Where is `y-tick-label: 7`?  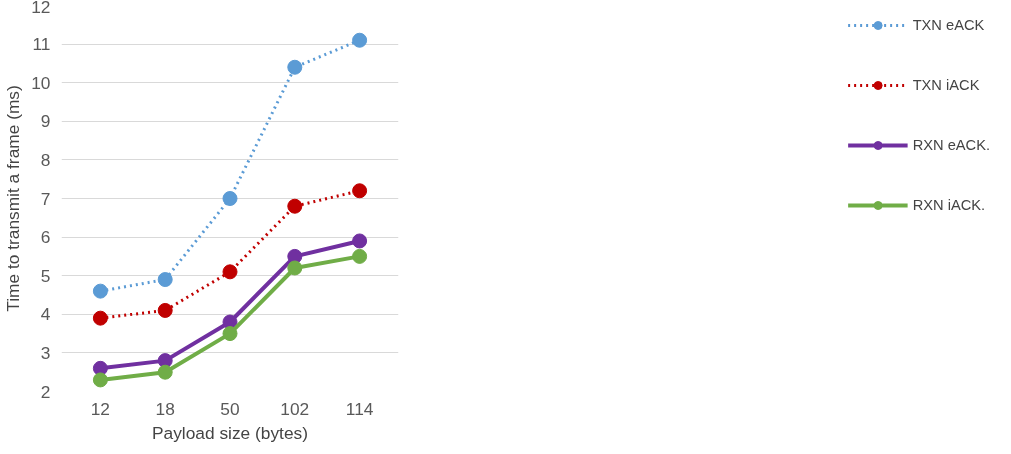
y-tick-label: 7 is located at coordinates (45, 198).